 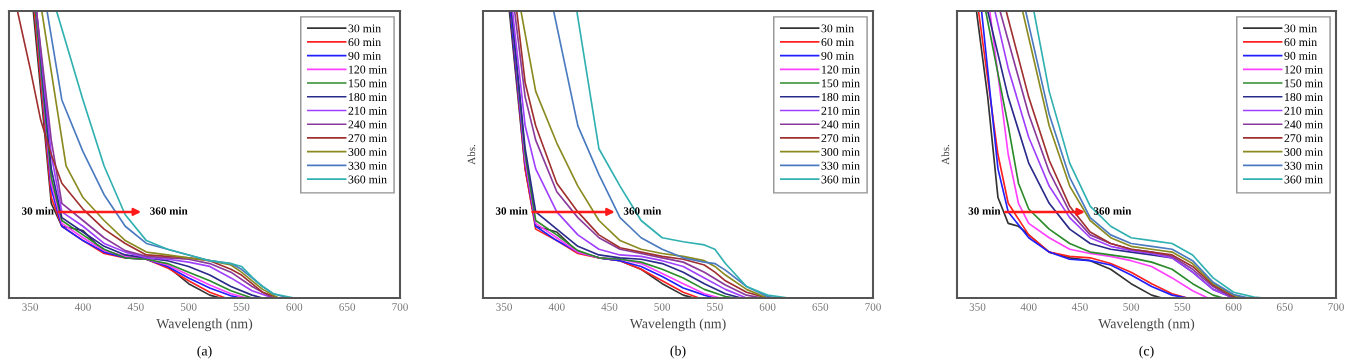 What do you see at coordinates (204, 352) in the screenshot?
I see `text: (a)` at bounding box center [204, 352].